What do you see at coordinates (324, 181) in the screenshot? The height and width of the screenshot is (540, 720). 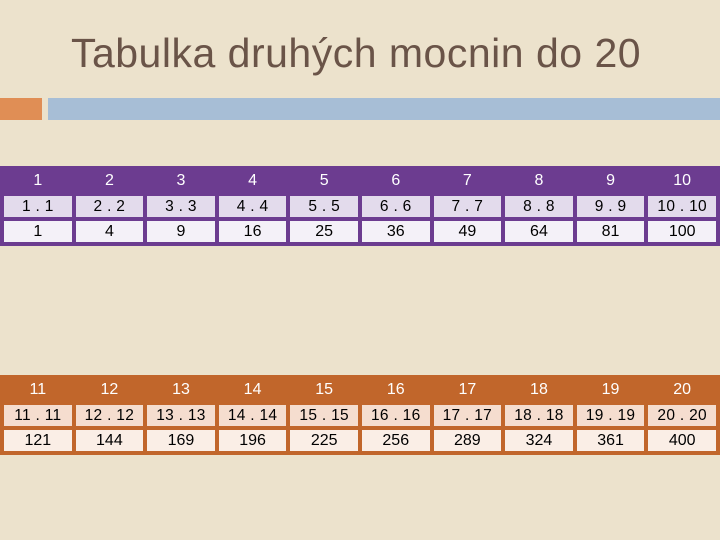 I see `number-cell: 5` at bounding box center [324, 181].